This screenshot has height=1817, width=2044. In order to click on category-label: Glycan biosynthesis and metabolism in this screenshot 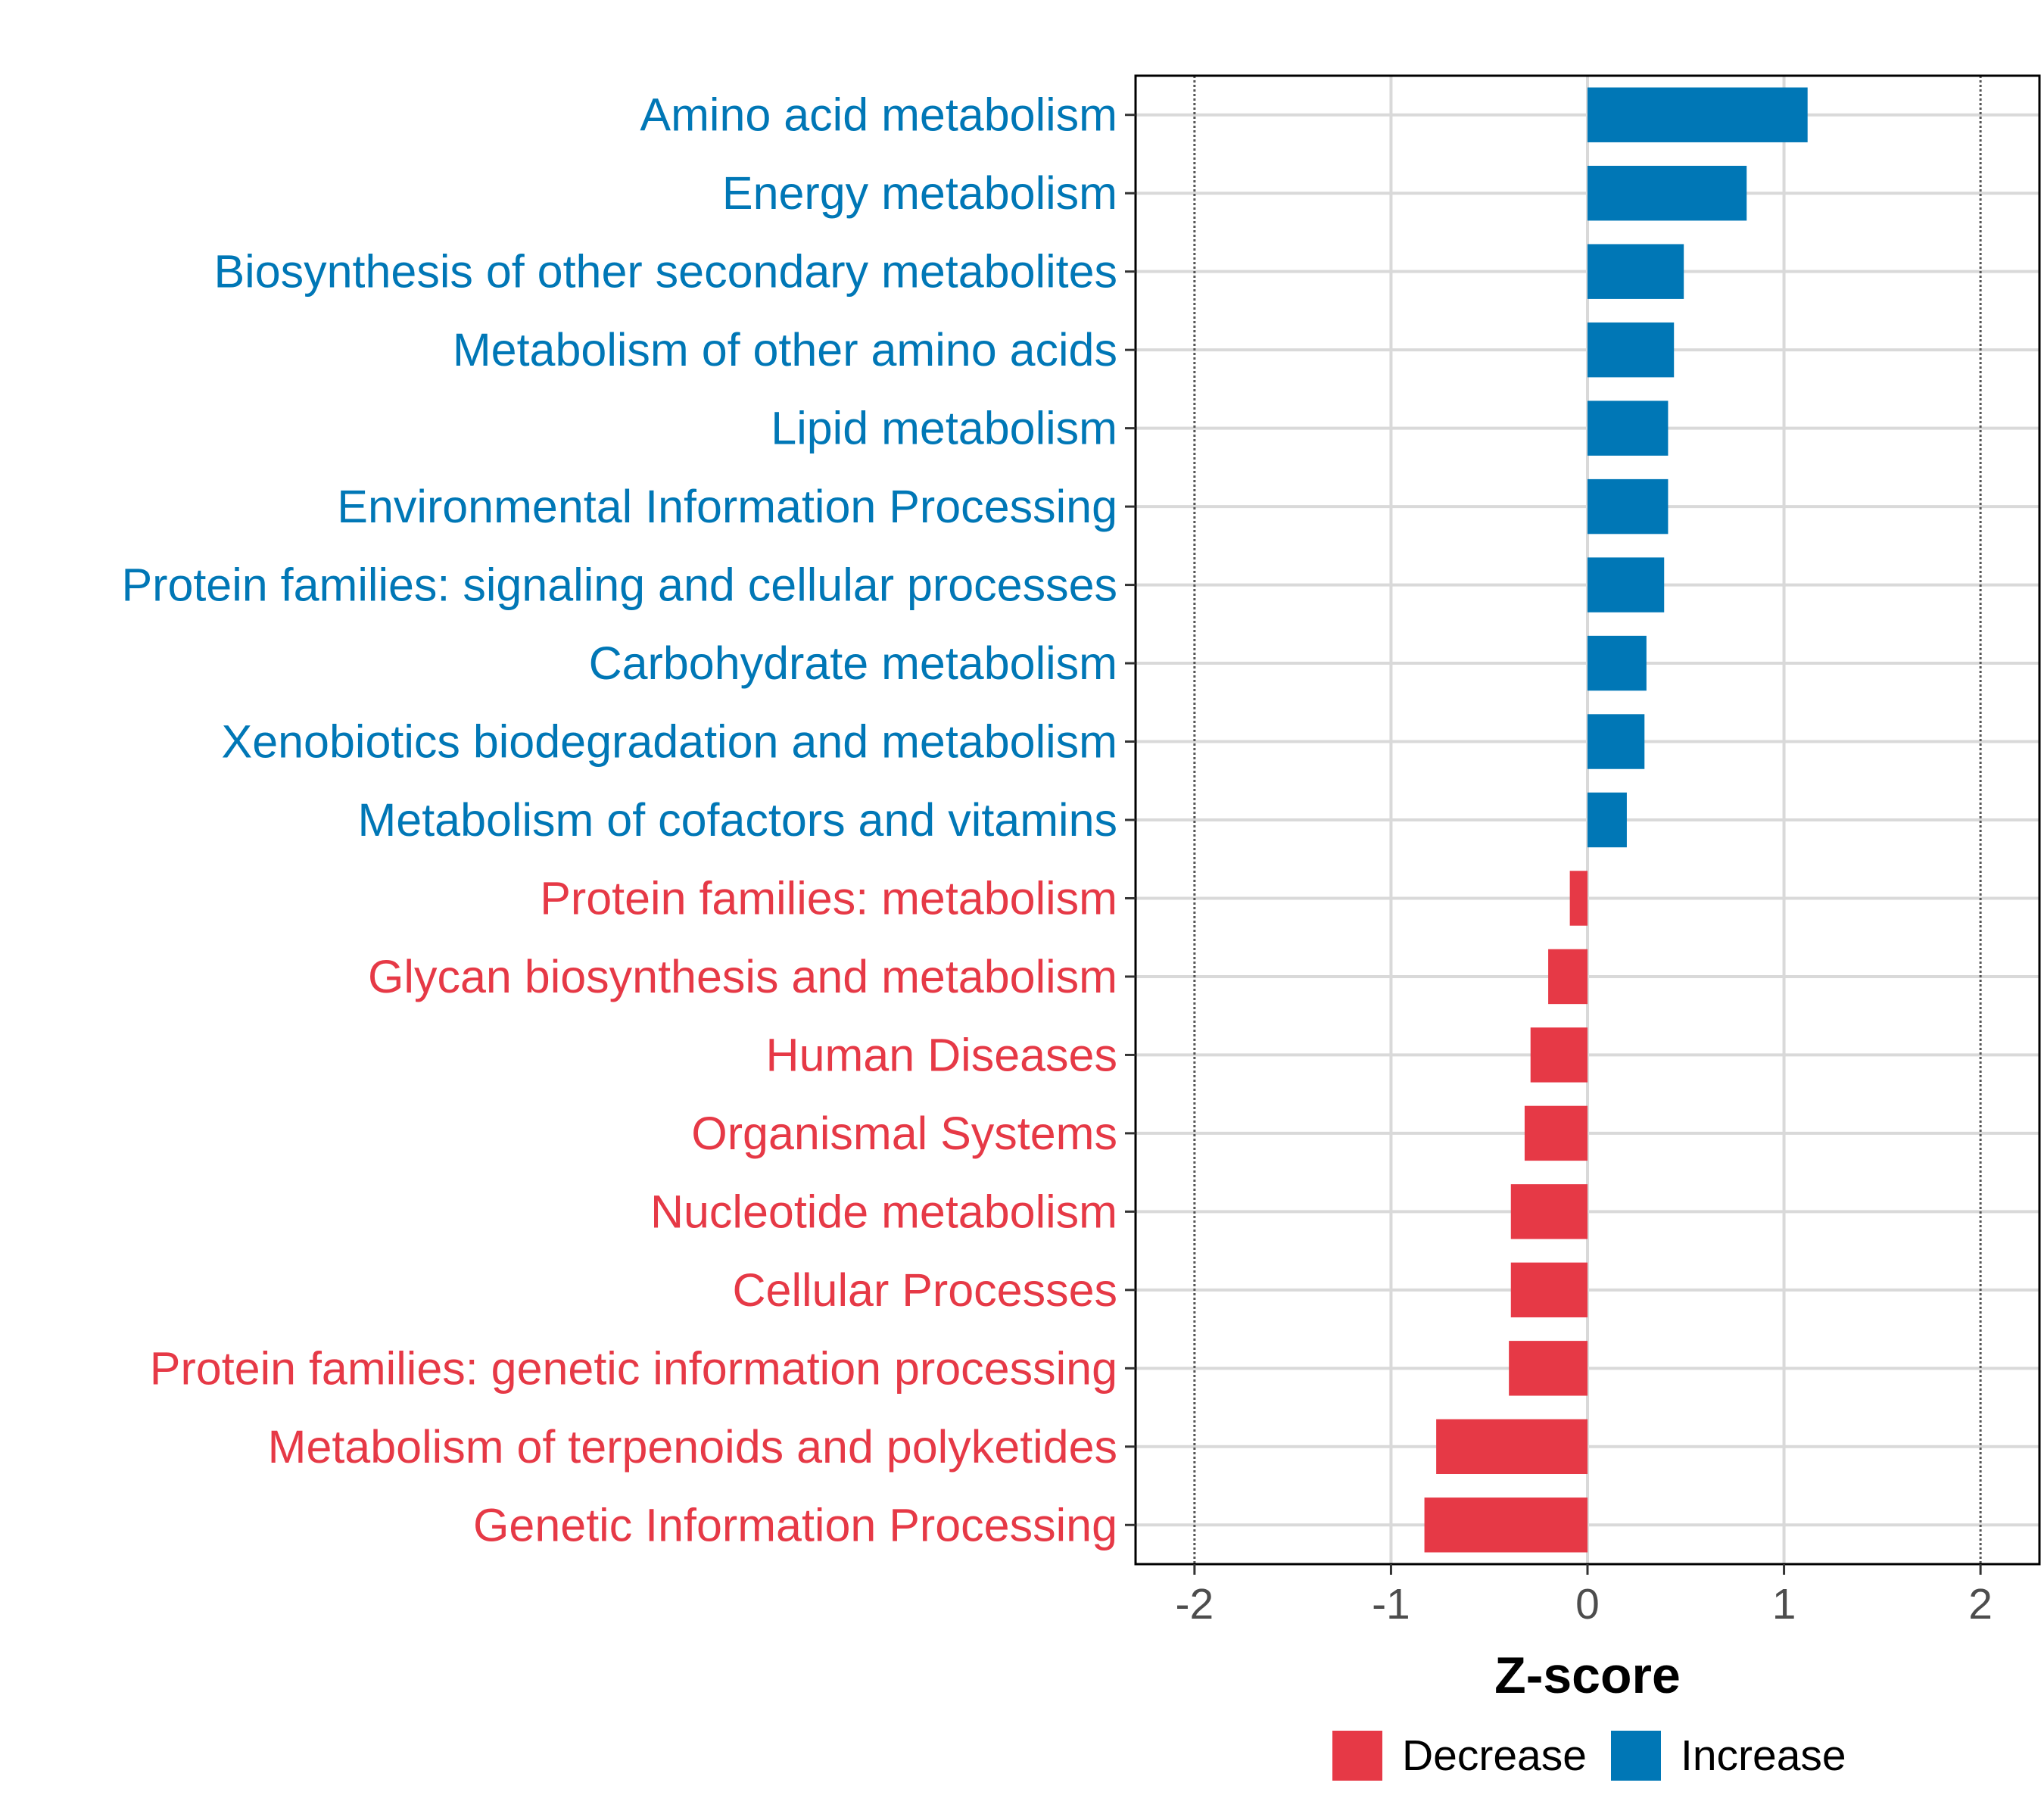, I will do `click(742, 976)`.